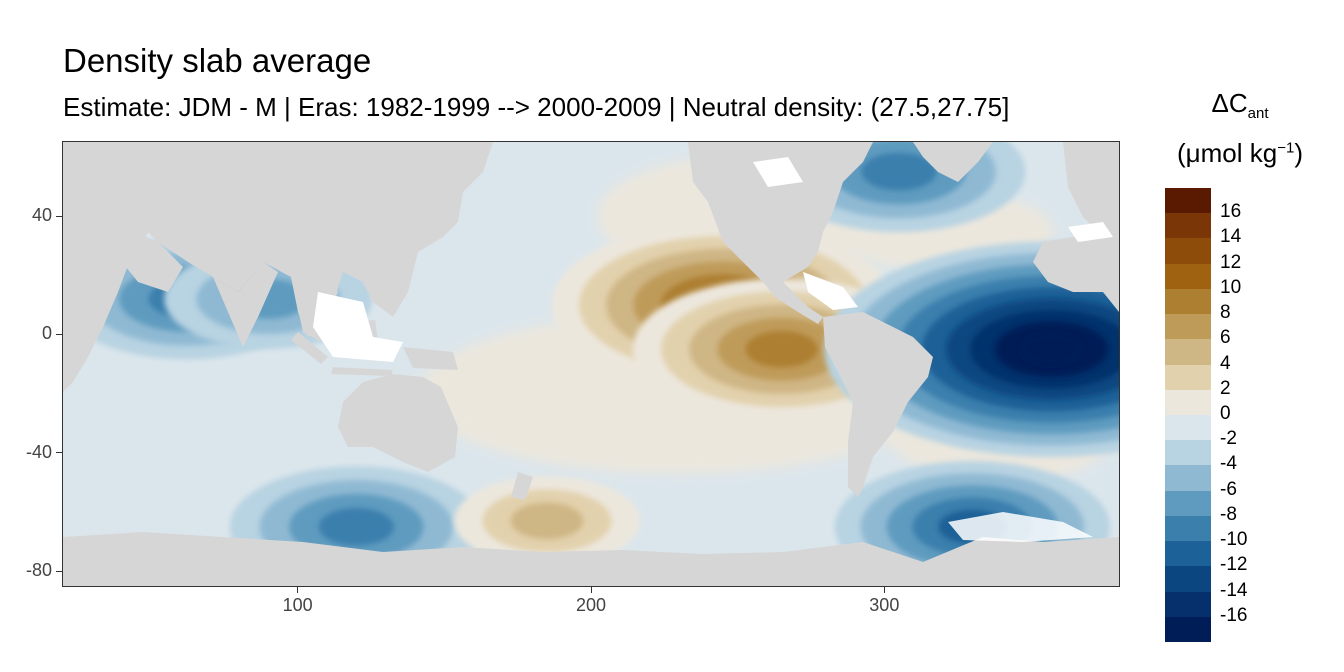 This screenshot has height=672, width=1344. What do you see at coordinates (1076, 269) in the screenshot?
I see `land-africa-east` at bounding box center [1076, 269].